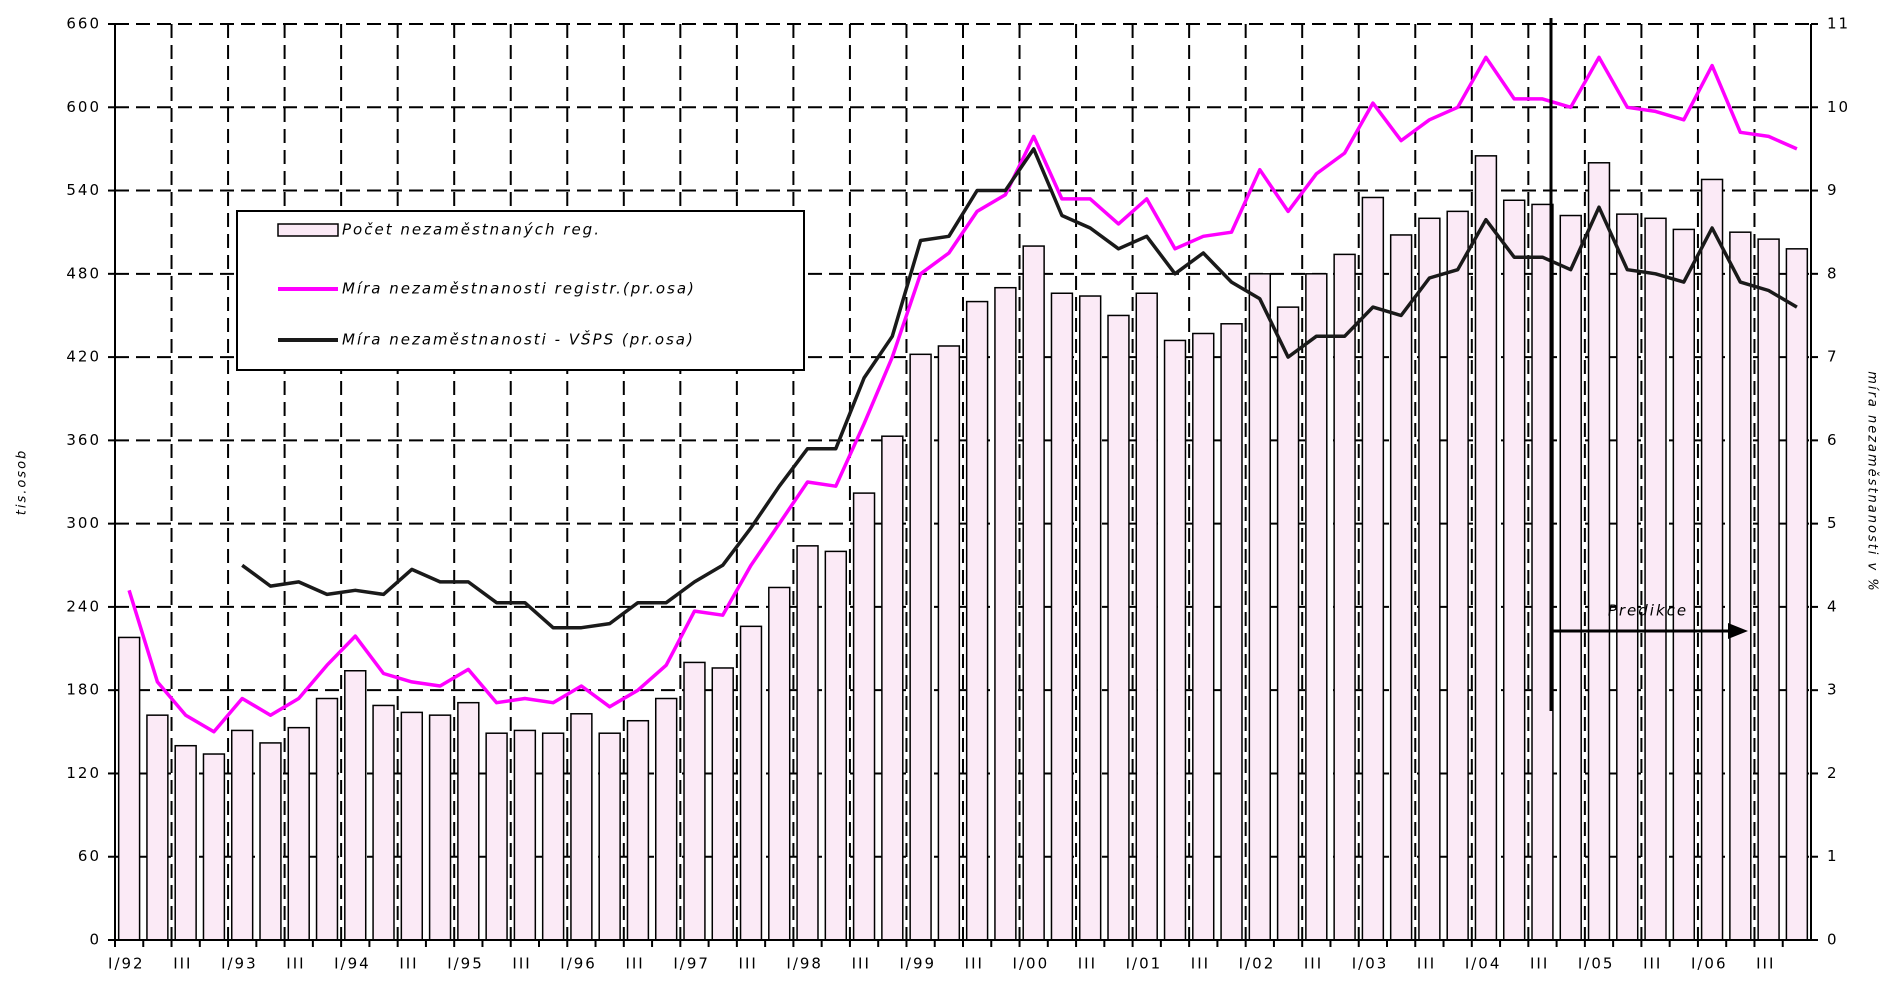 The image size is (1890, 986). What do you see at coordinates (1144, 964) in the screenshot?
I see `x-tick-label: I/01` at bounding box center [1144, 964].